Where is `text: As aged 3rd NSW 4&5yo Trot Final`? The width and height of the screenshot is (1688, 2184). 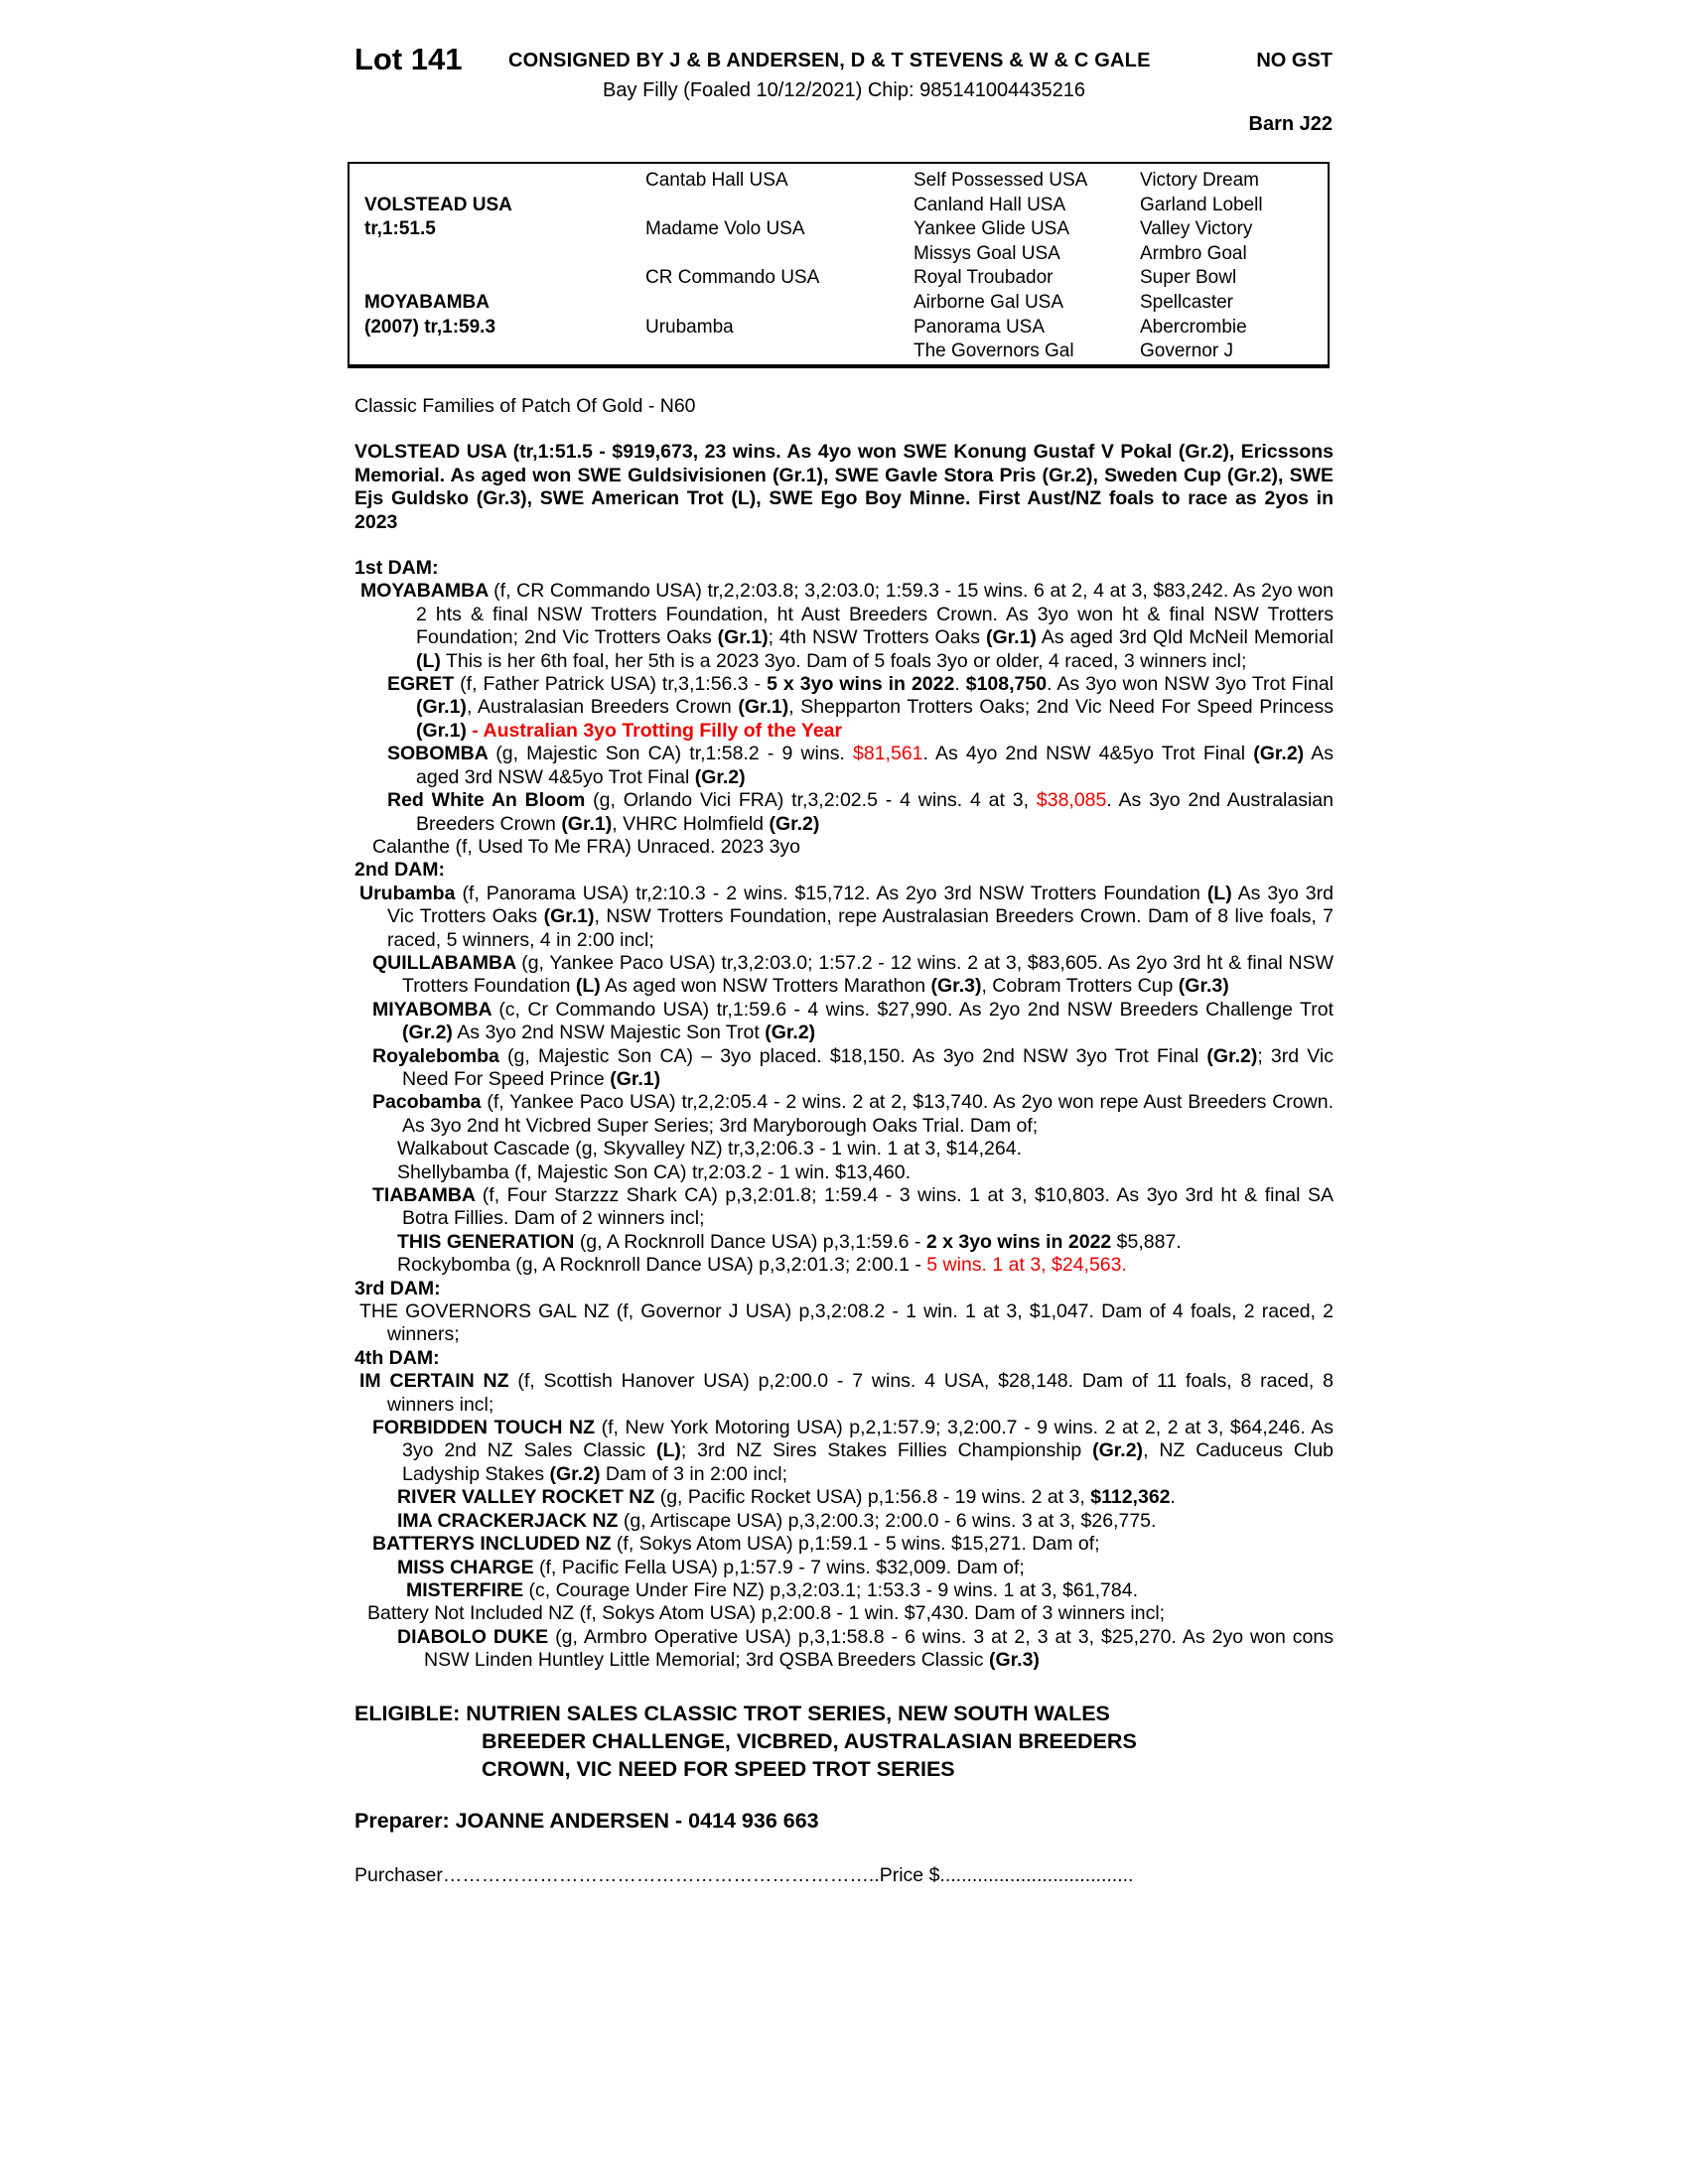 text: As aged 3rd NSW 4&5yo Trot Final is located at coordinates (875, 765).